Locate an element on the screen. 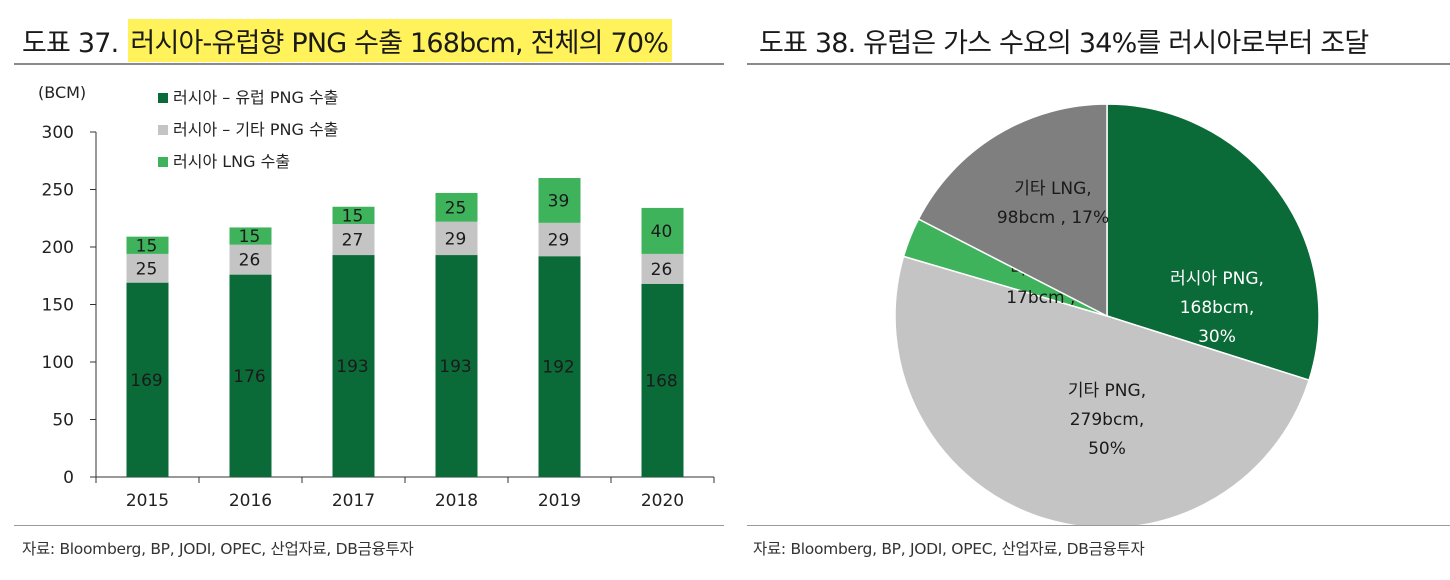 This screenshot has width=1450, height=580. y-tick-label: 250 is located at coordinates (58, 191).